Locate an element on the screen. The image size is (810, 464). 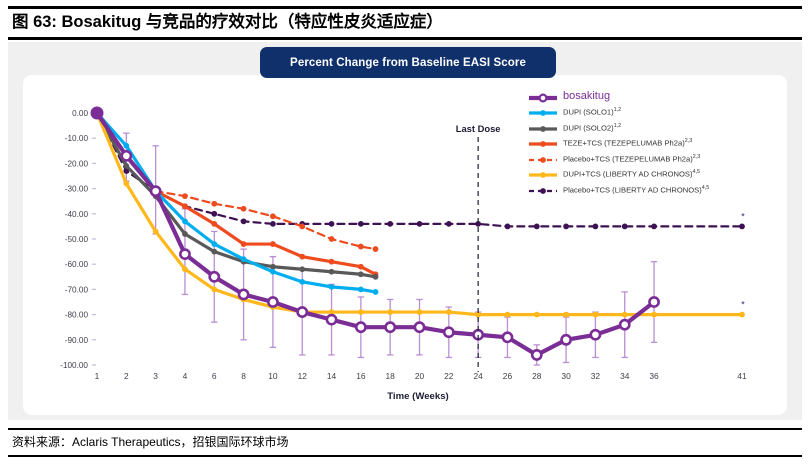
series-teze-tcs is located at coordinates (236, 194).